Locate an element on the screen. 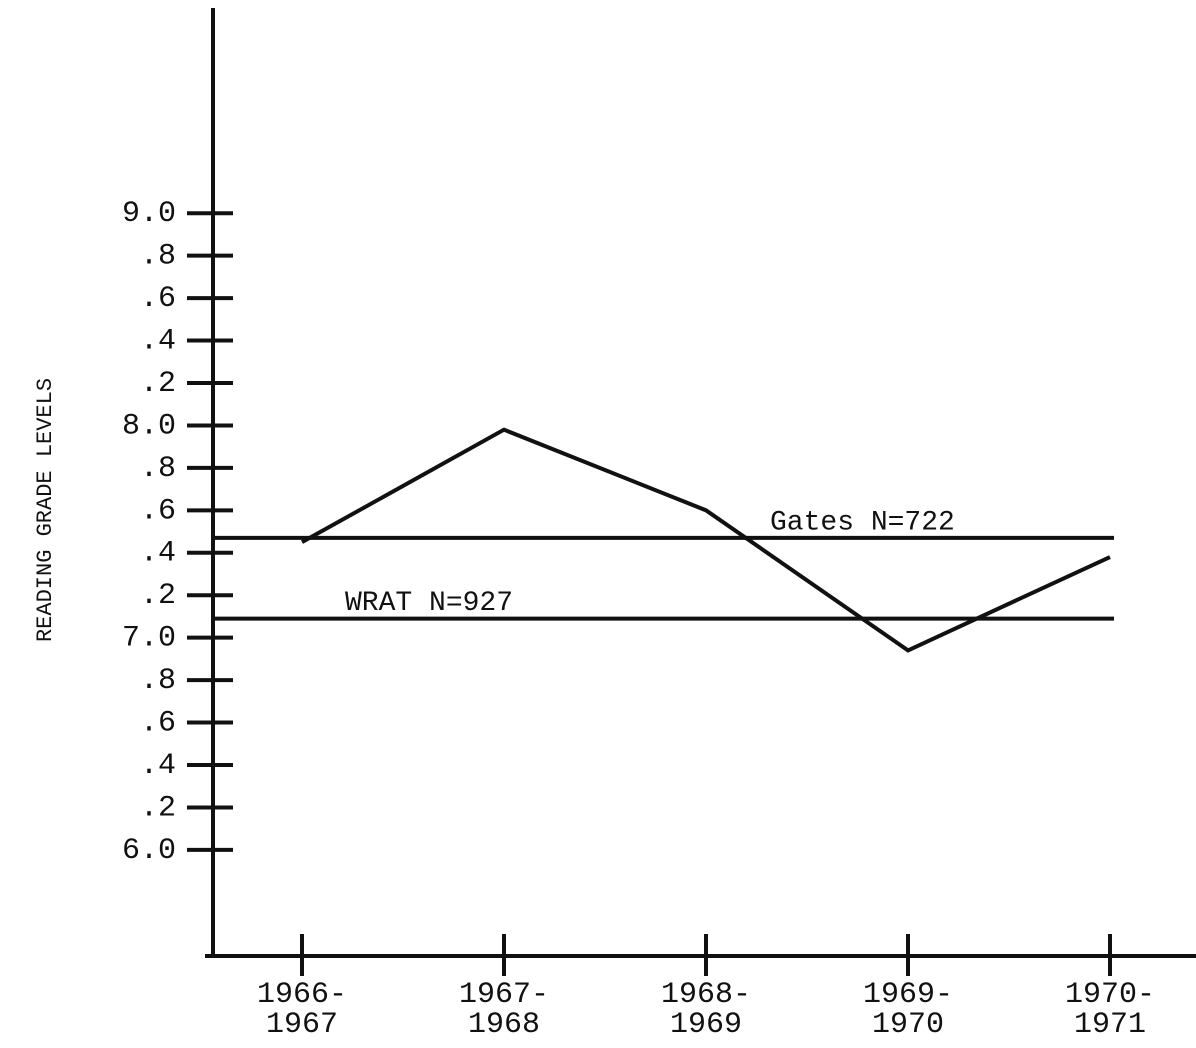 The image size is (1196, 1048). reference-label: WRAT N=927 is located at coordinates (429, 603).